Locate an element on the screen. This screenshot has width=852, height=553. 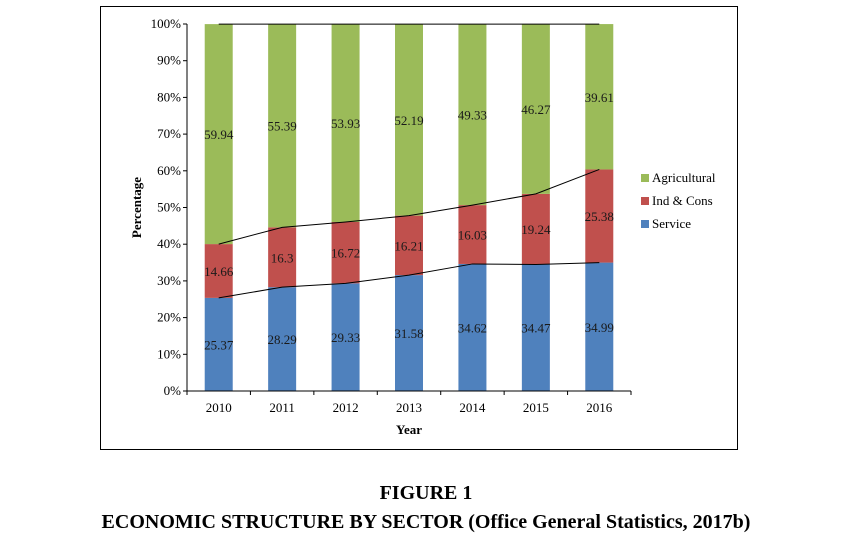
bar-ind-cons-2012 is located at coordinates (345, 252).